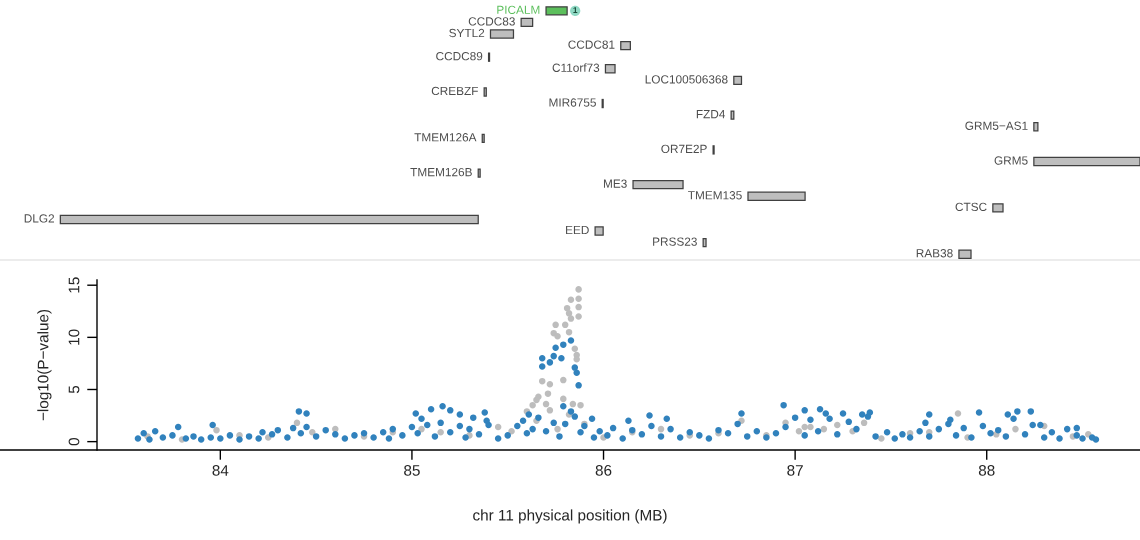 This screenshot has width=1140, height=540. Describe the element at coordinates (74, 337) in the screenshot. I see `y-tick-label: 10` at that location.